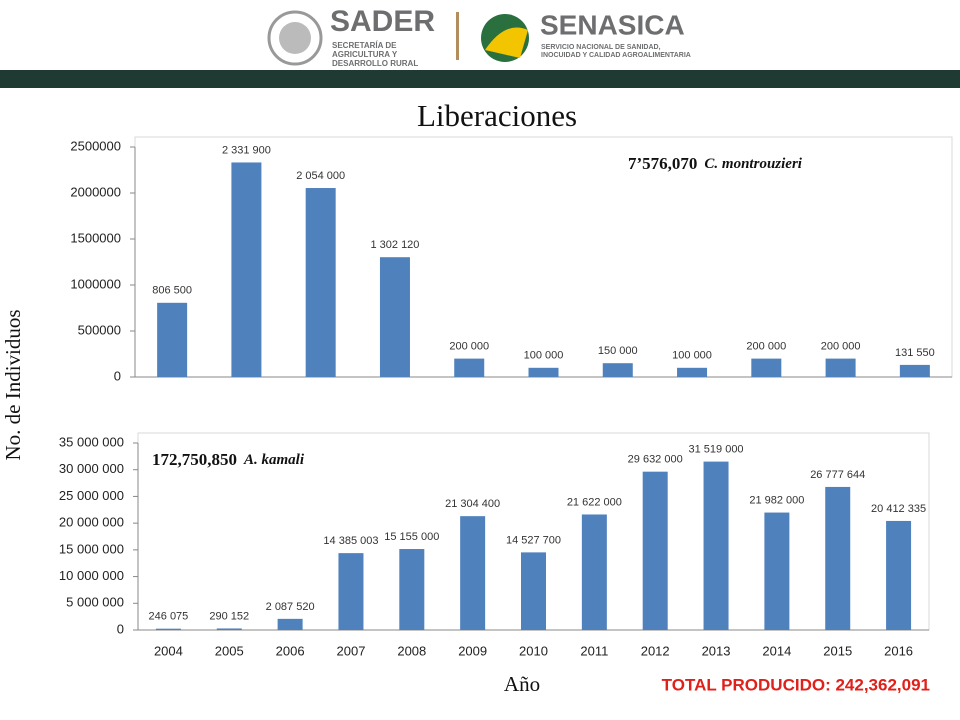  What do you see at coordinates (365, 54) in the screenshot?
I see `sader-sub: AGRICULTURA Y` at bounding box center [365, 54].